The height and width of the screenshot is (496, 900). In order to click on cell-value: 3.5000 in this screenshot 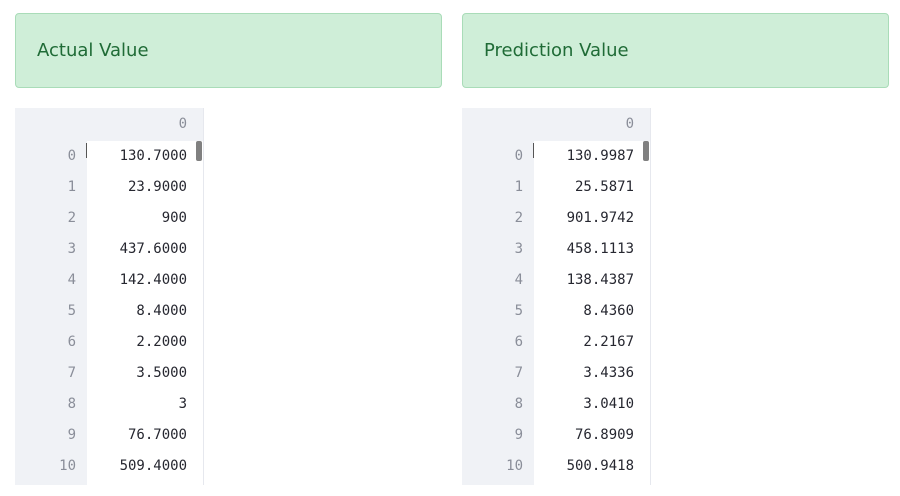, I will do `click(161, 373)`.